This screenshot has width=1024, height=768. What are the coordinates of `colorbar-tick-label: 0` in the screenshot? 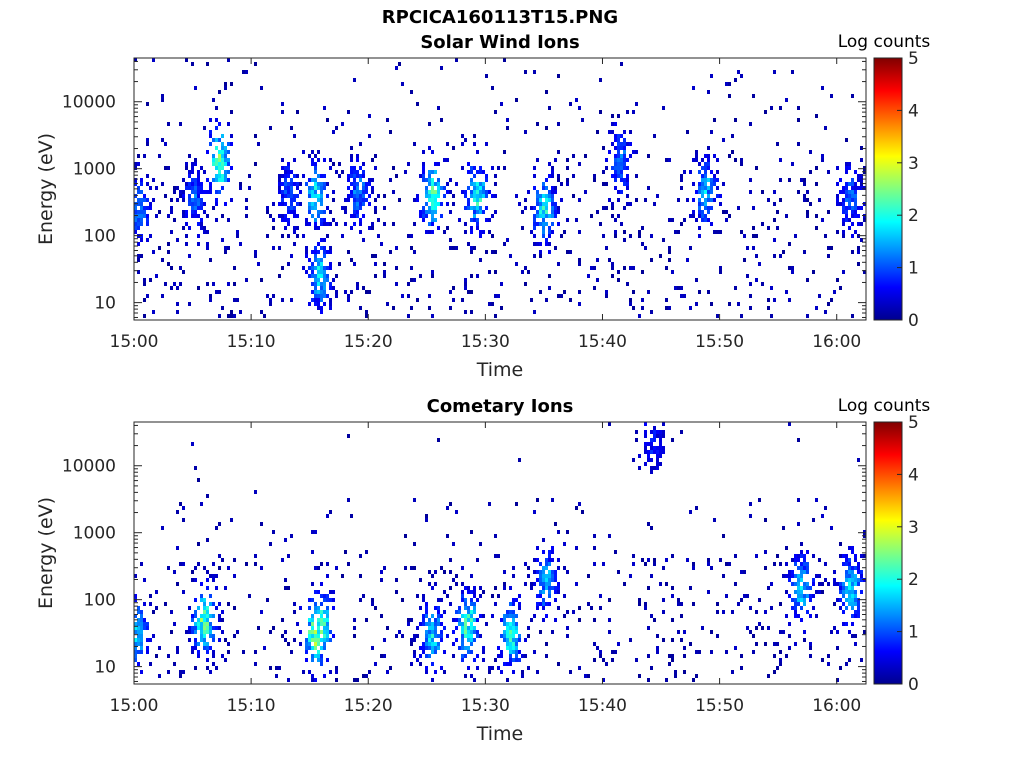 It's located at (913, 685).